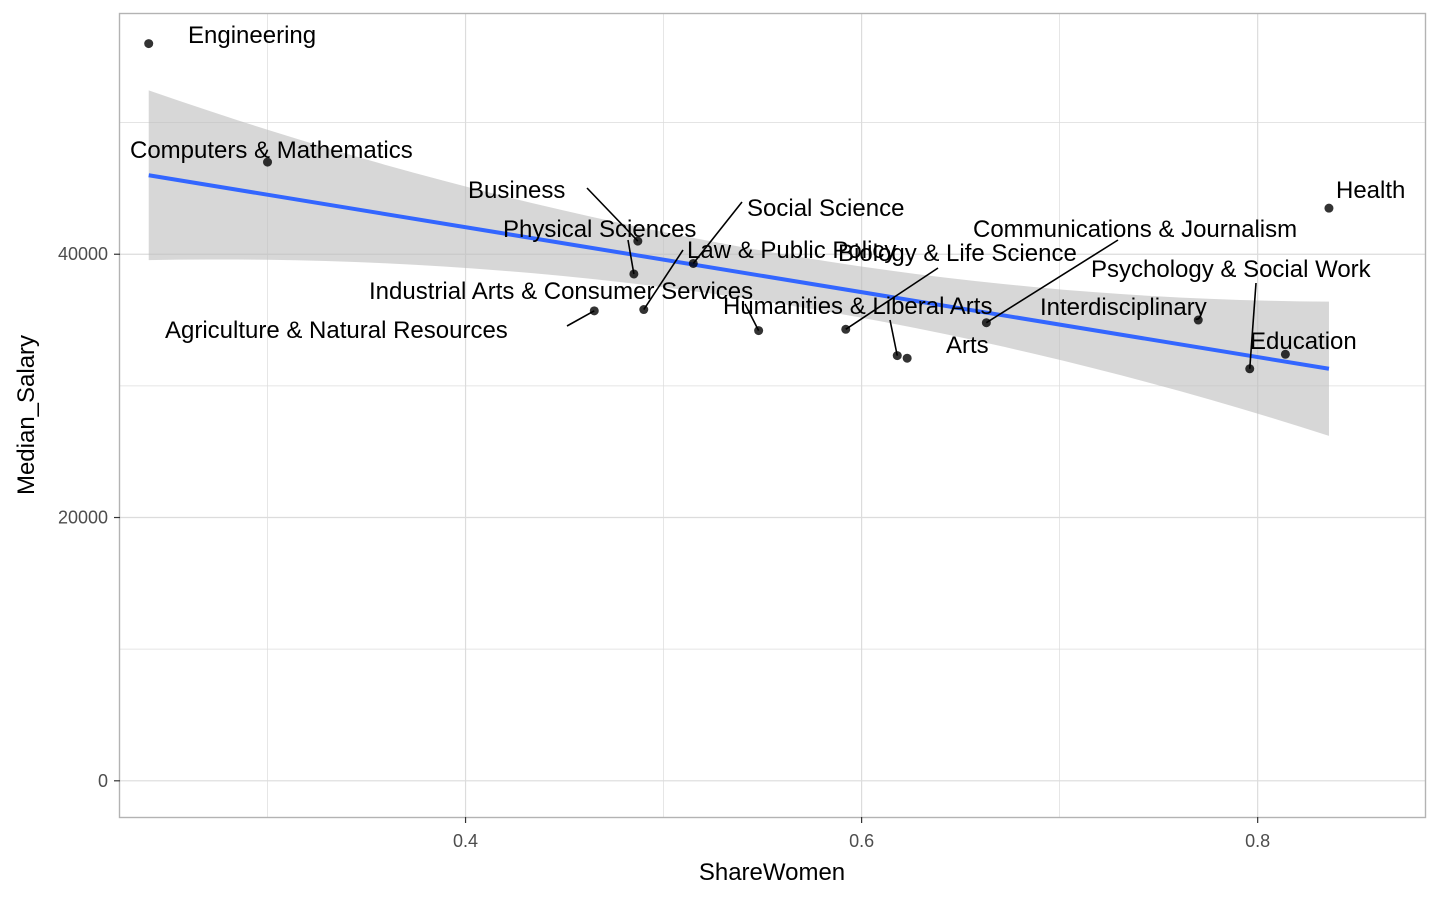 This screenshot has height=905, width=1440. Describe the element at coordinates (1123, 307) in the screenshot. I see `point-label: Interdisciplinary` at that location.